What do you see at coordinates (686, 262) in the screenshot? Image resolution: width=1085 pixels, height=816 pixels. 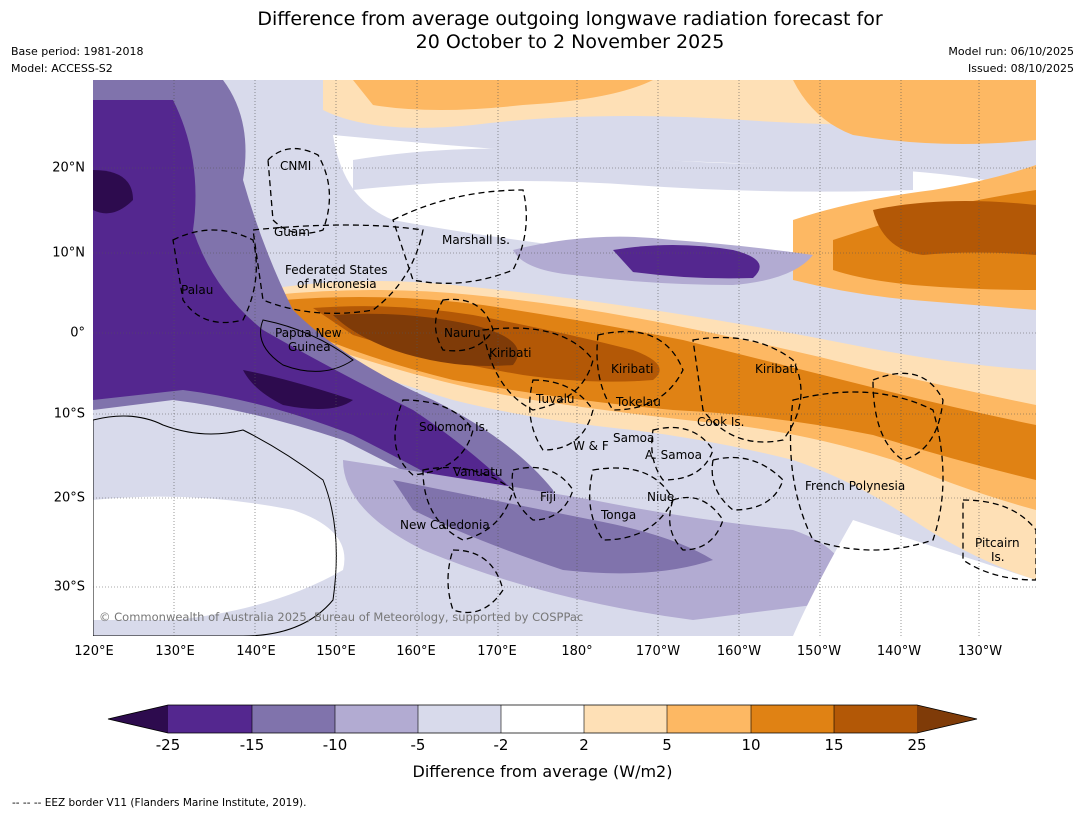 I see `anomaly-zone-10n-deep` at bounding box center [686, 262].